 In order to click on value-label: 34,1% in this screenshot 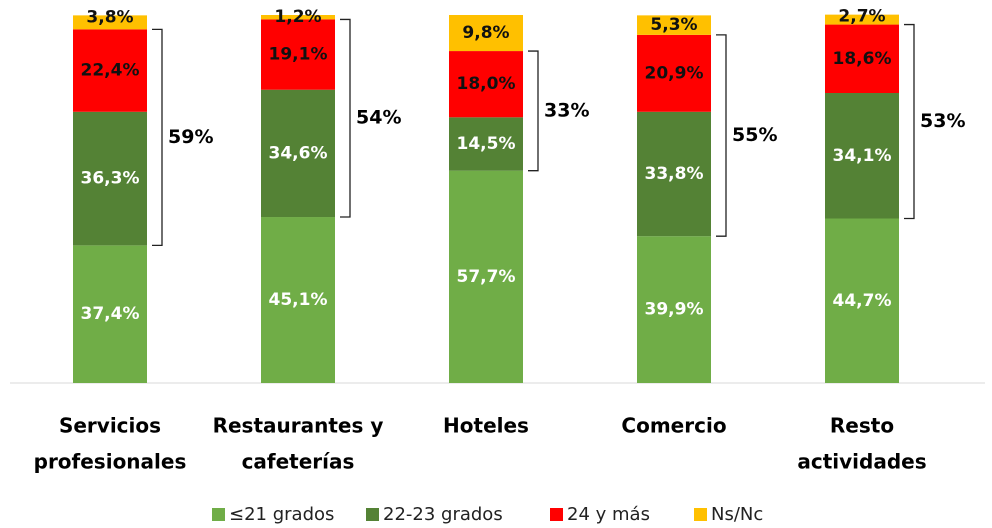, I will do `click(862, 156)`.